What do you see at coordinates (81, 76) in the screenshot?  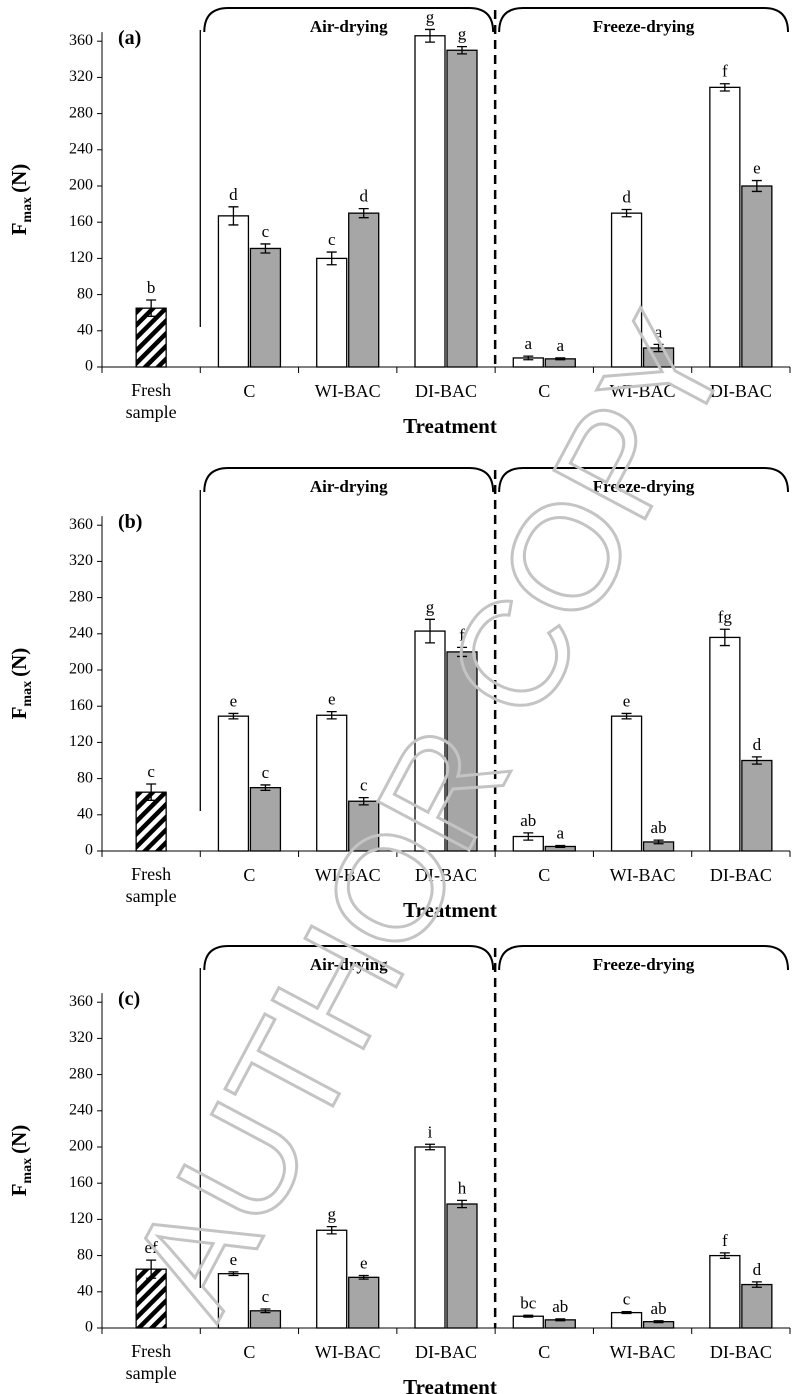 I see `y-tick-label: 320` at bounding box center [81, 76].